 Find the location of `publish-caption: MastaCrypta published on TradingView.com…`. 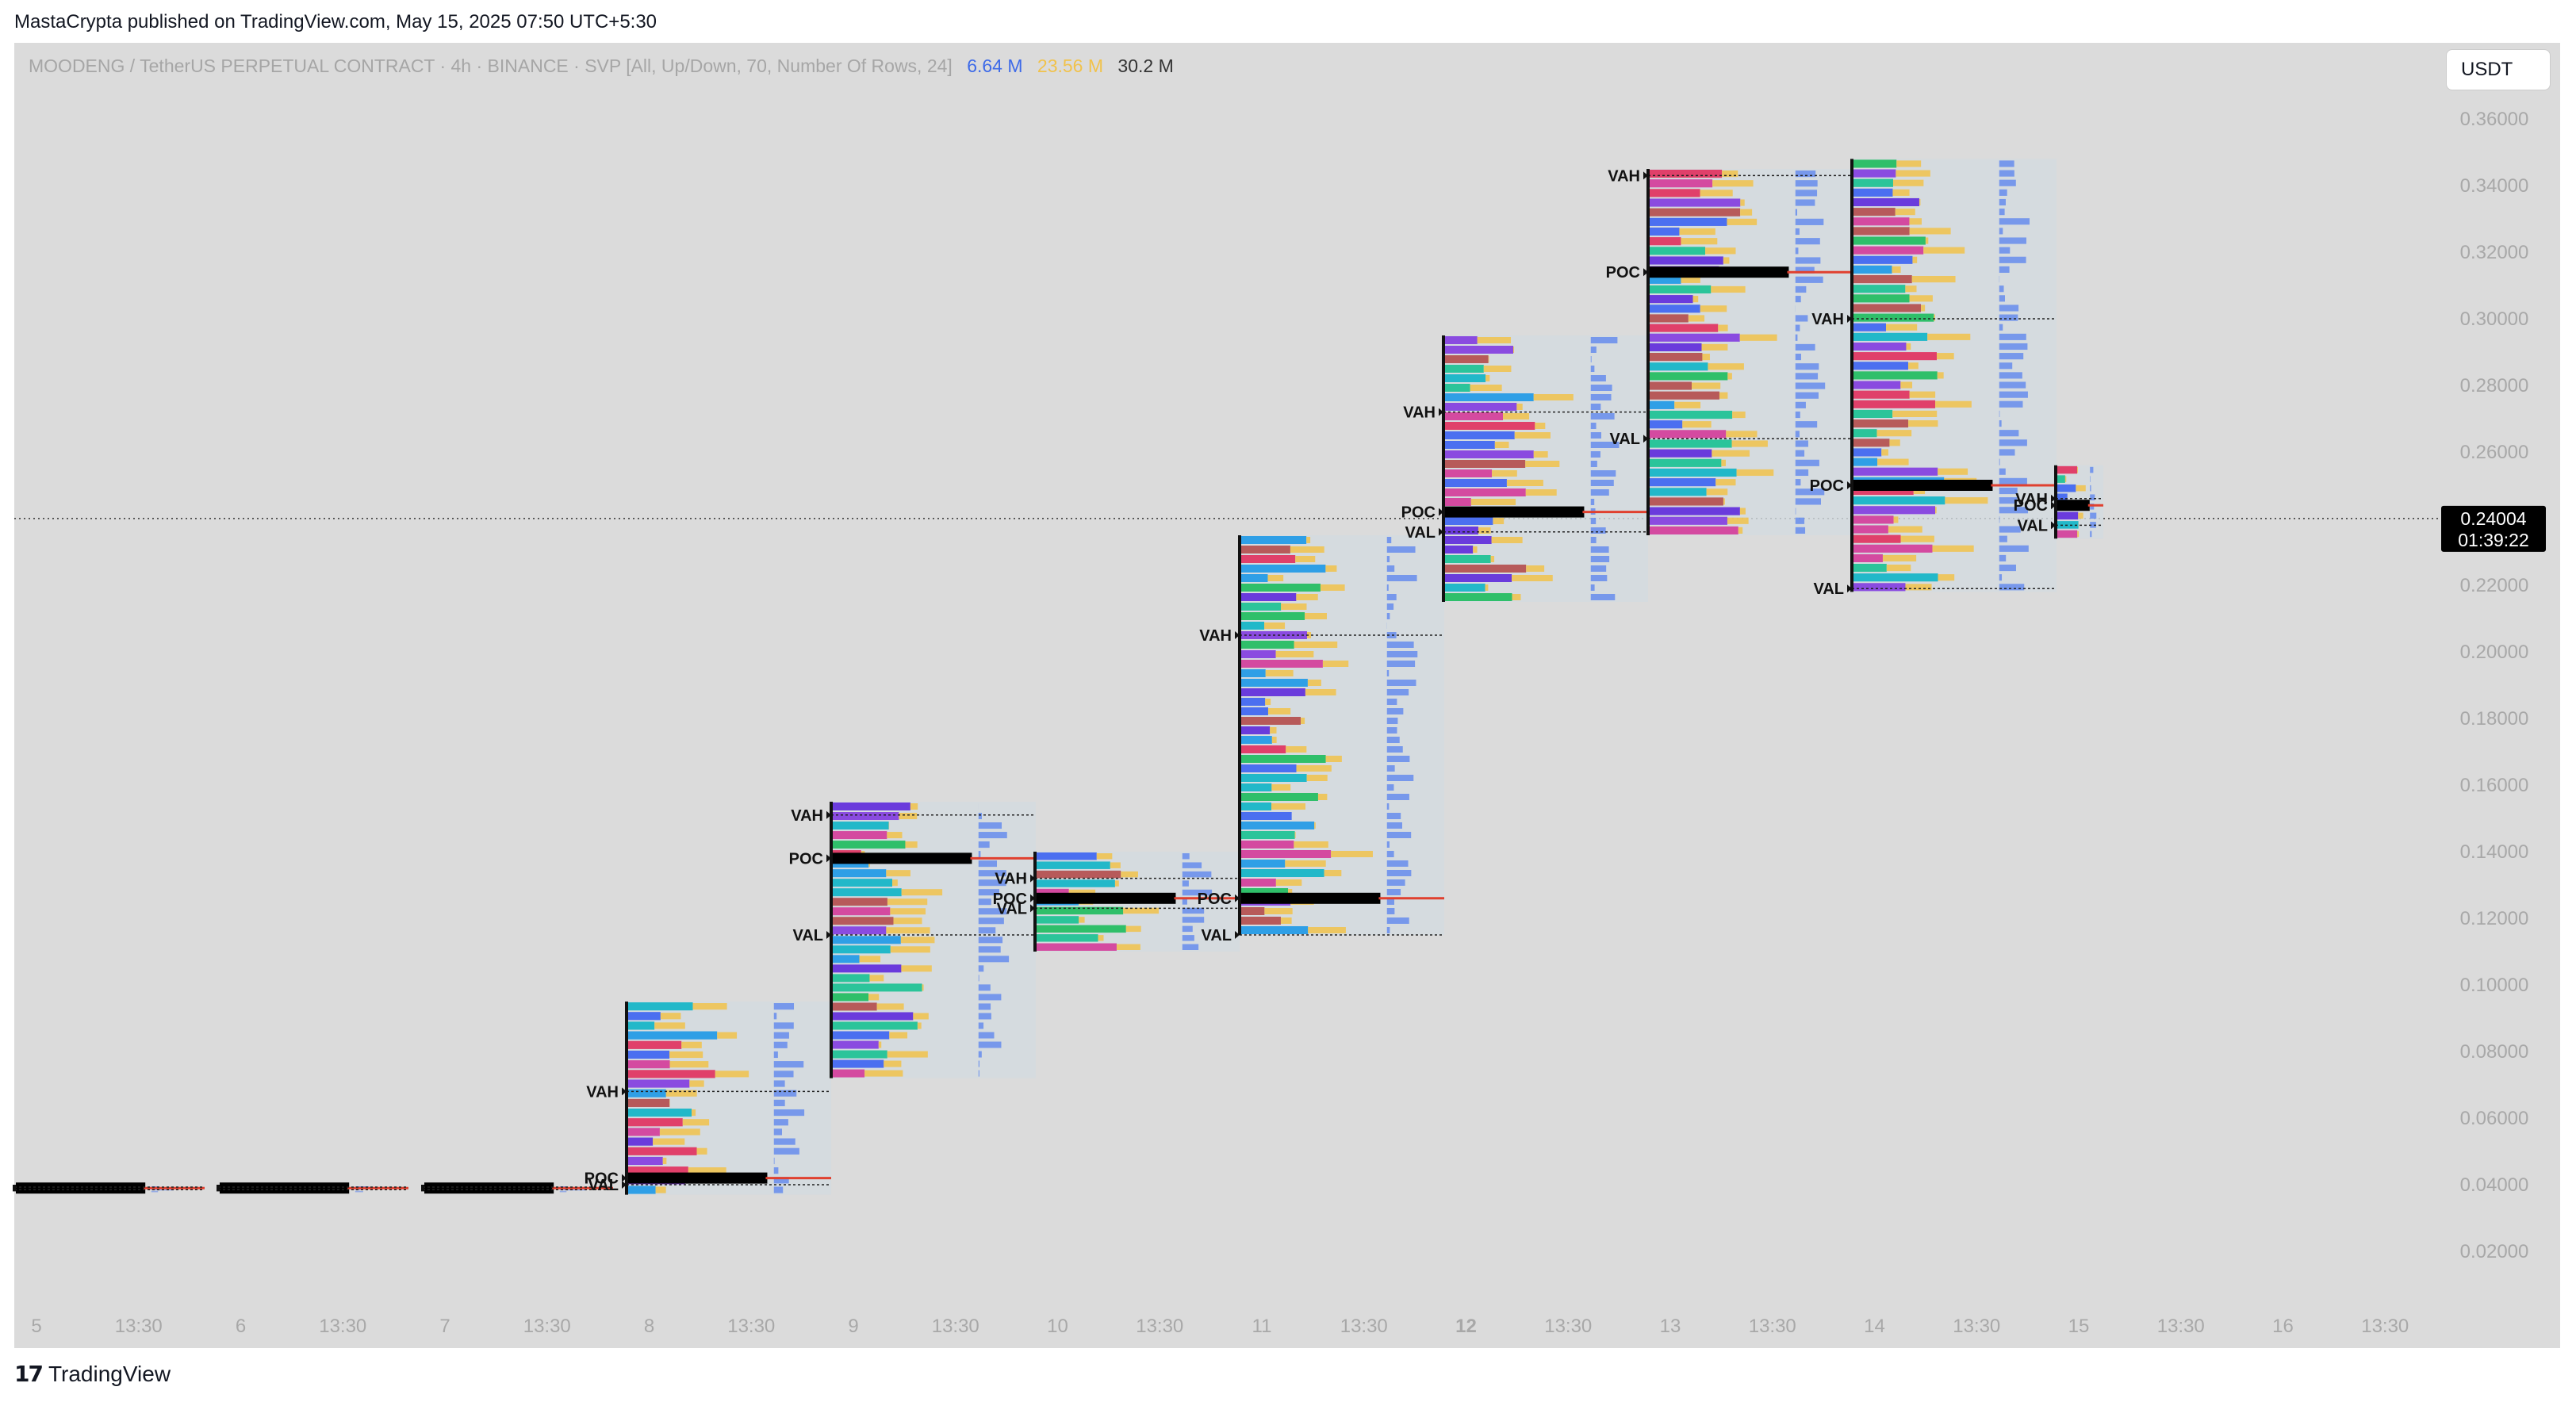

publish-caption: MastaCrypta published on TradingView.com… is located at coordinates (336, 22).